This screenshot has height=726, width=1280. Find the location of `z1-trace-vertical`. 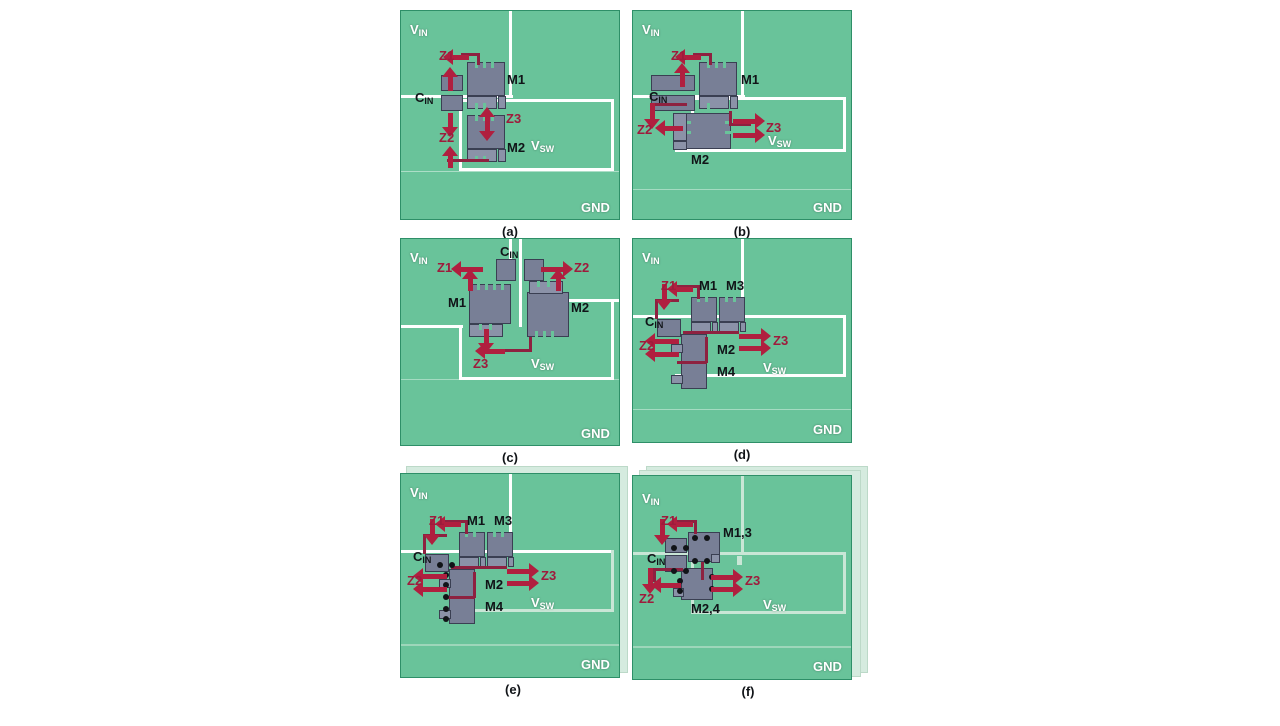

z1-trace-vertical is located at coordinates (466, 527).